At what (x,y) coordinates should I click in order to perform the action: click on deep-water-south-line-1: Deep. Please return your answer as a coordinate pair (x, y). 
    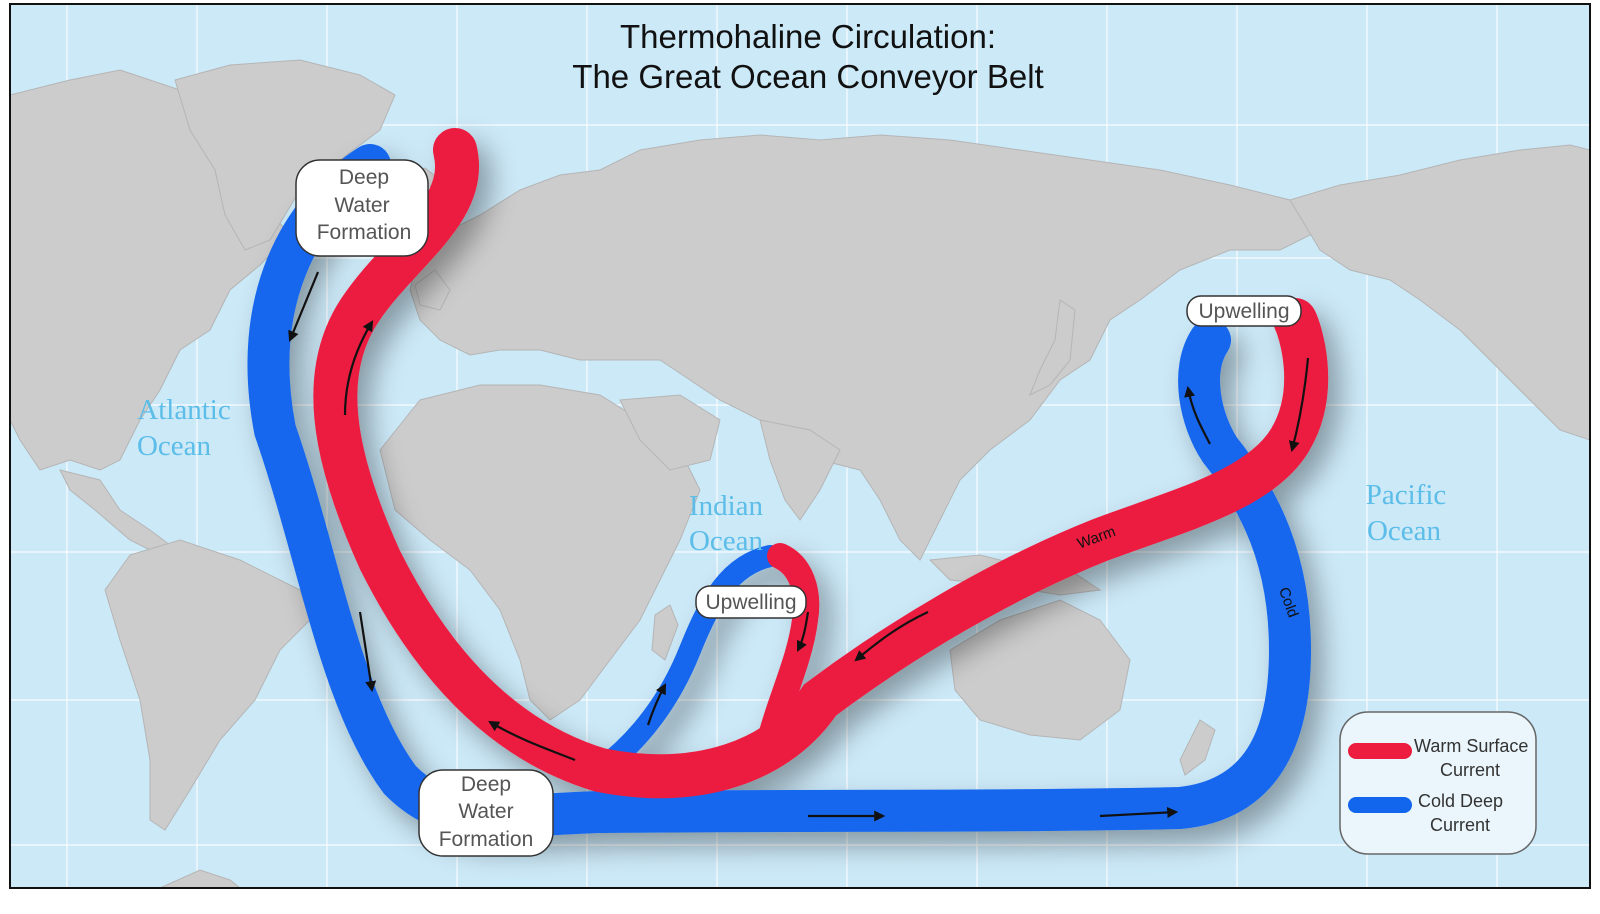
    Looking at the image, I should click on (486, 784).